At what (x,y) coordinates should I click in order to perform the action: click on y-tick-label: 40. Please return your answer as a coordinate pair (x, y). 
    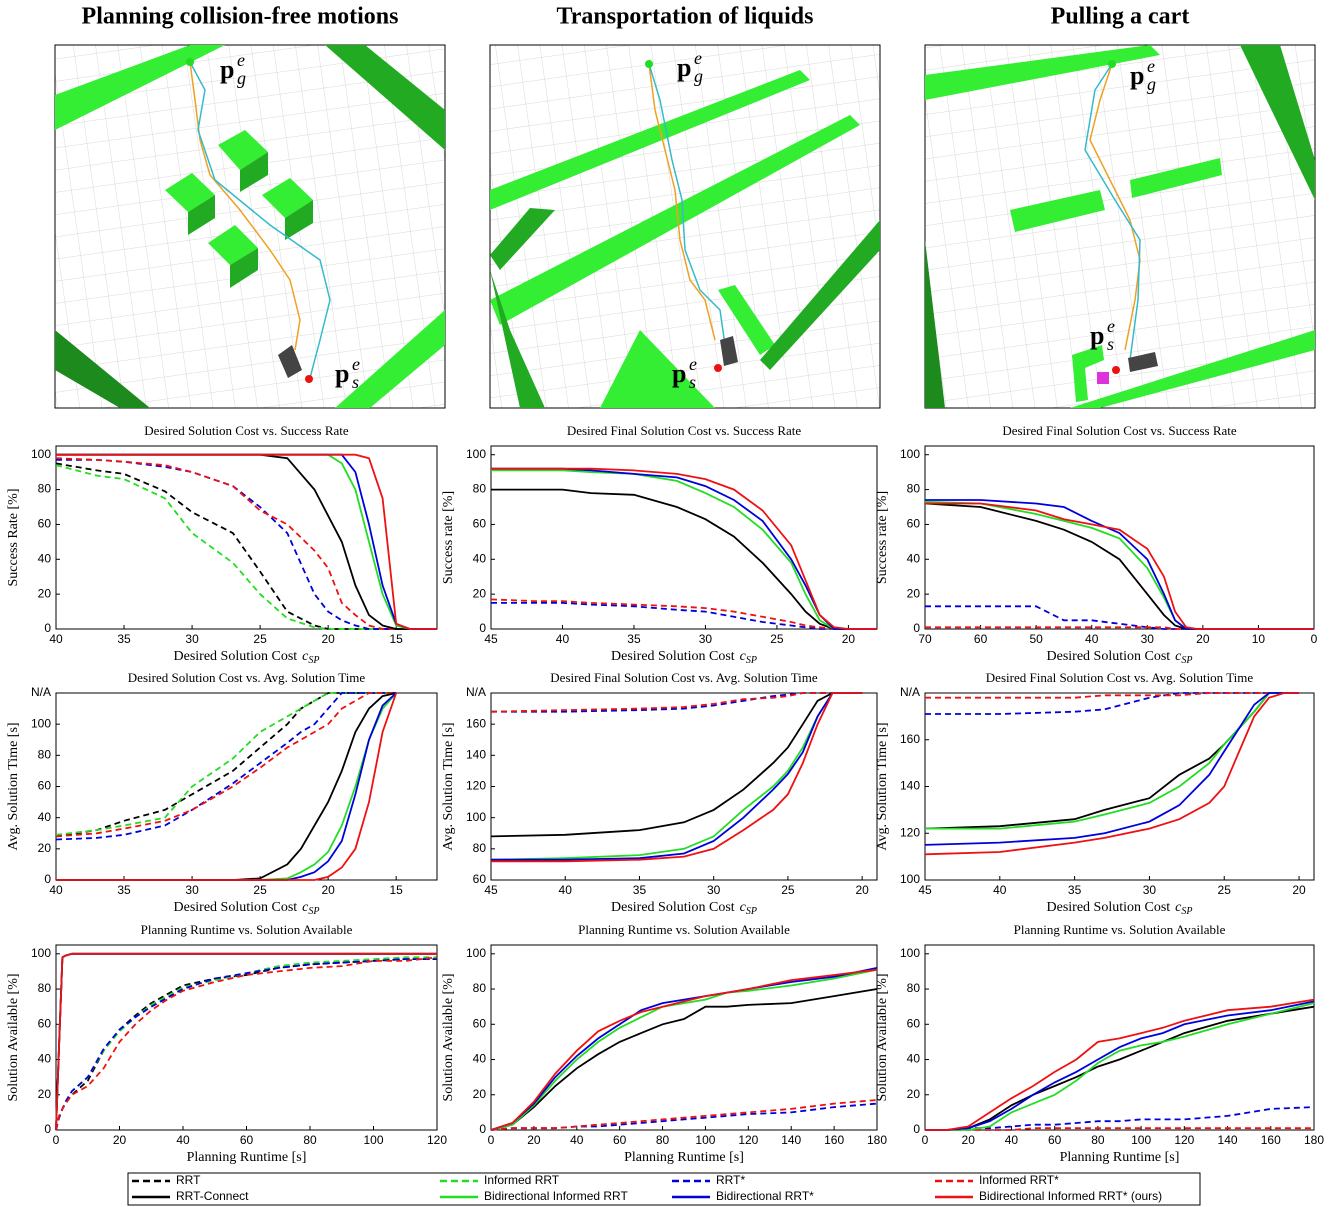
    Looking at the image, I should click on (480, 558).